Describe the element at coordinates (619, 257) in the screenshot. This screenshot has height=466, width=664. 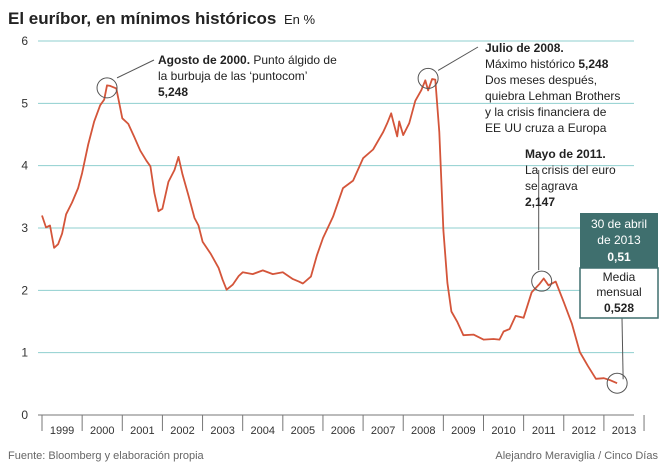
I see `callout-value: 0,51` at that location.